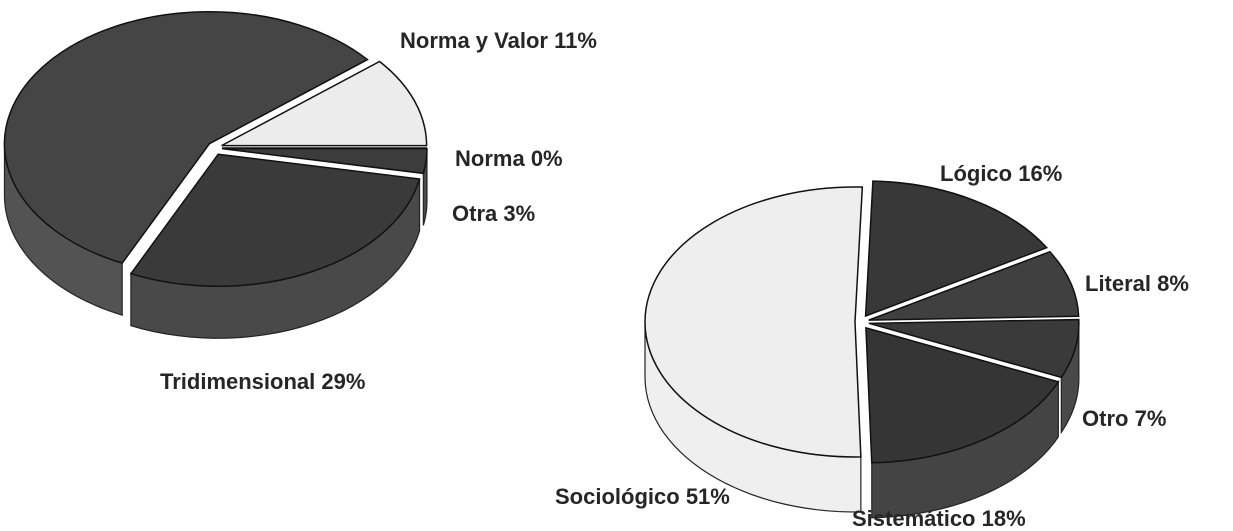 This screenshot has height=531, width=1233. What do you see at coordinates (1173, 283) in the screenshot?
I see `slice-value-label: 8%` at bounding box center [1173, 283].